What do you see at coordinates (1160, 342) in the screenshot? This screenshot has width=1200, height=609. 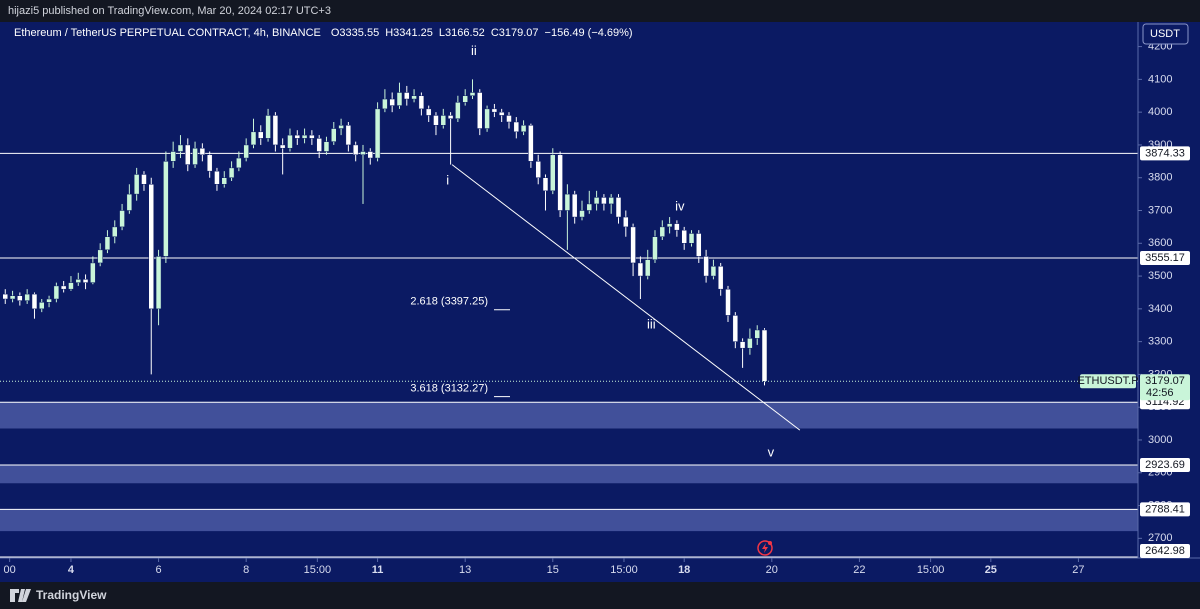 I see `y-tick-label: 3300` at bounding box center [1160, 342].